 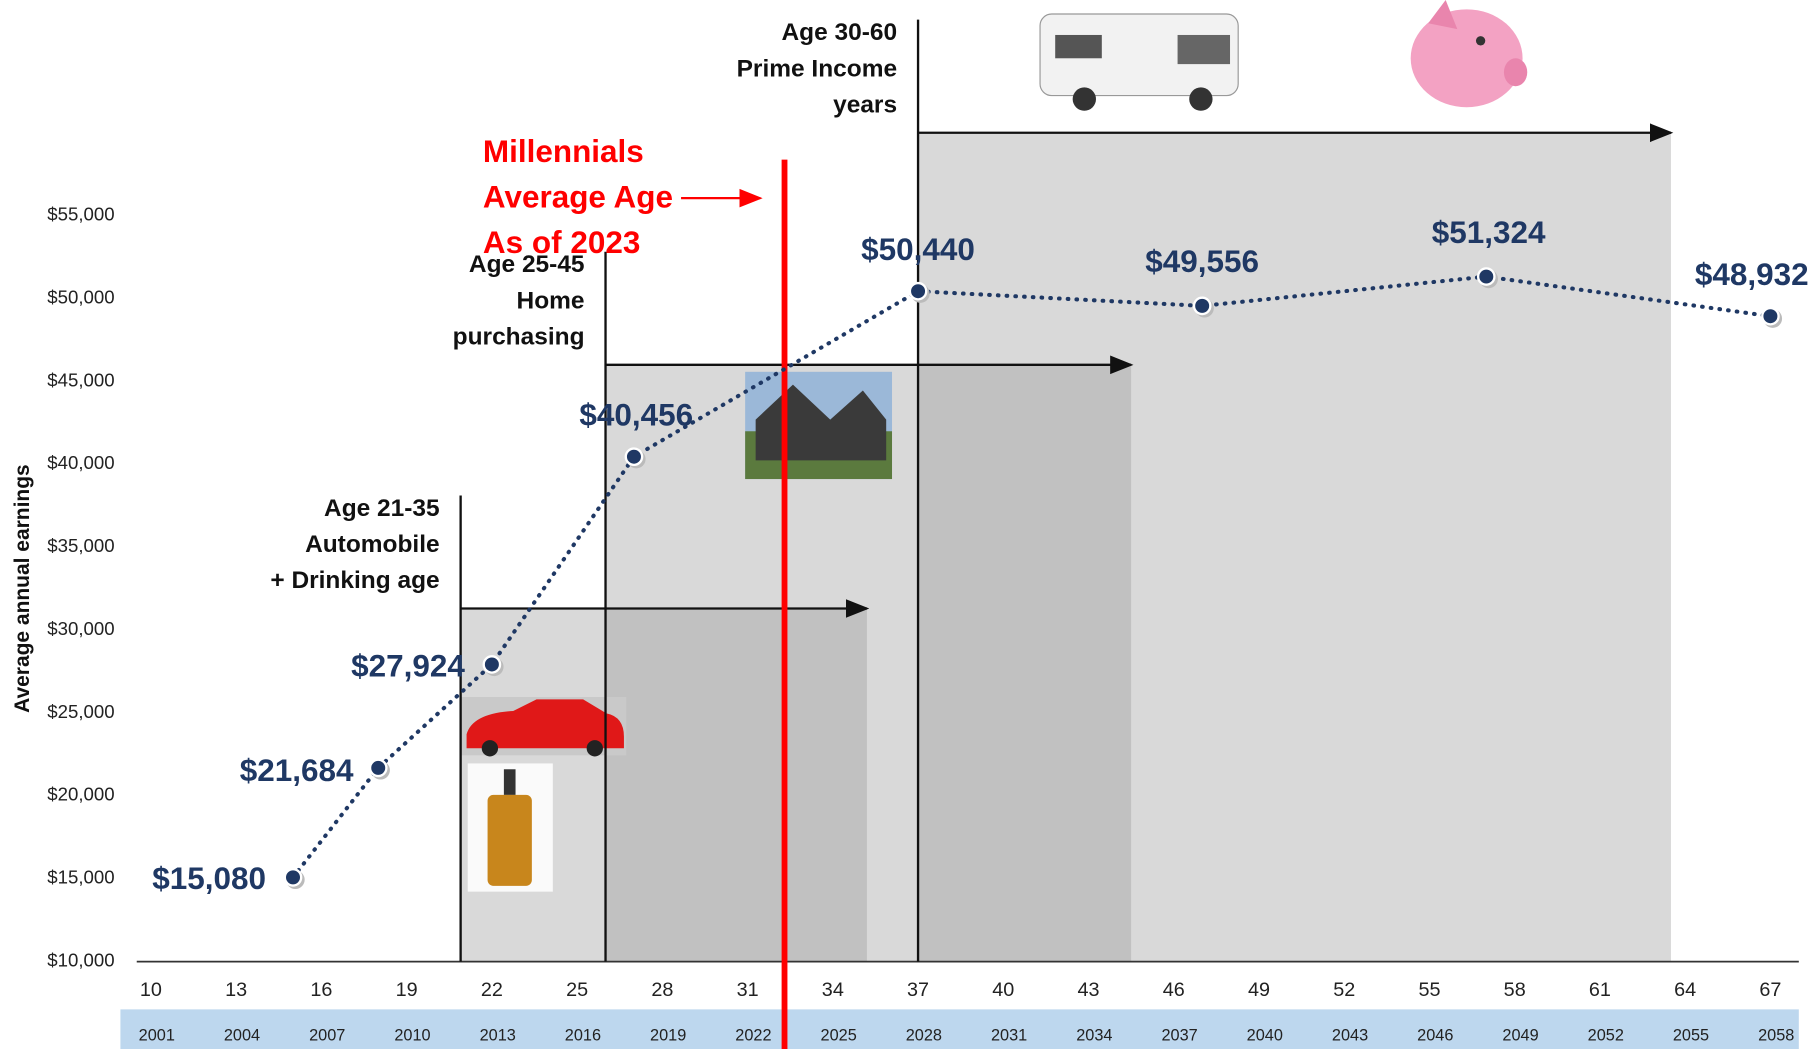 What do you see at coordinates (407, 990) in the screenshot?
I see `x-tick-label: 19` at bounding box center [407, 990].